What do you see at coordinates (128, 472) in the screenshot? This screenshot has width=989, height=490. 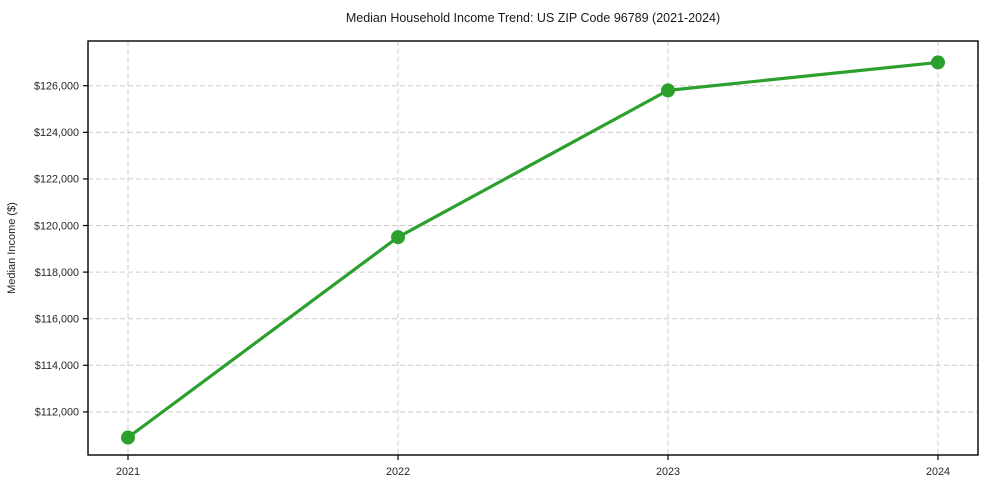 I see `x-tick-label: 2021` at bounding box center [128, 472].